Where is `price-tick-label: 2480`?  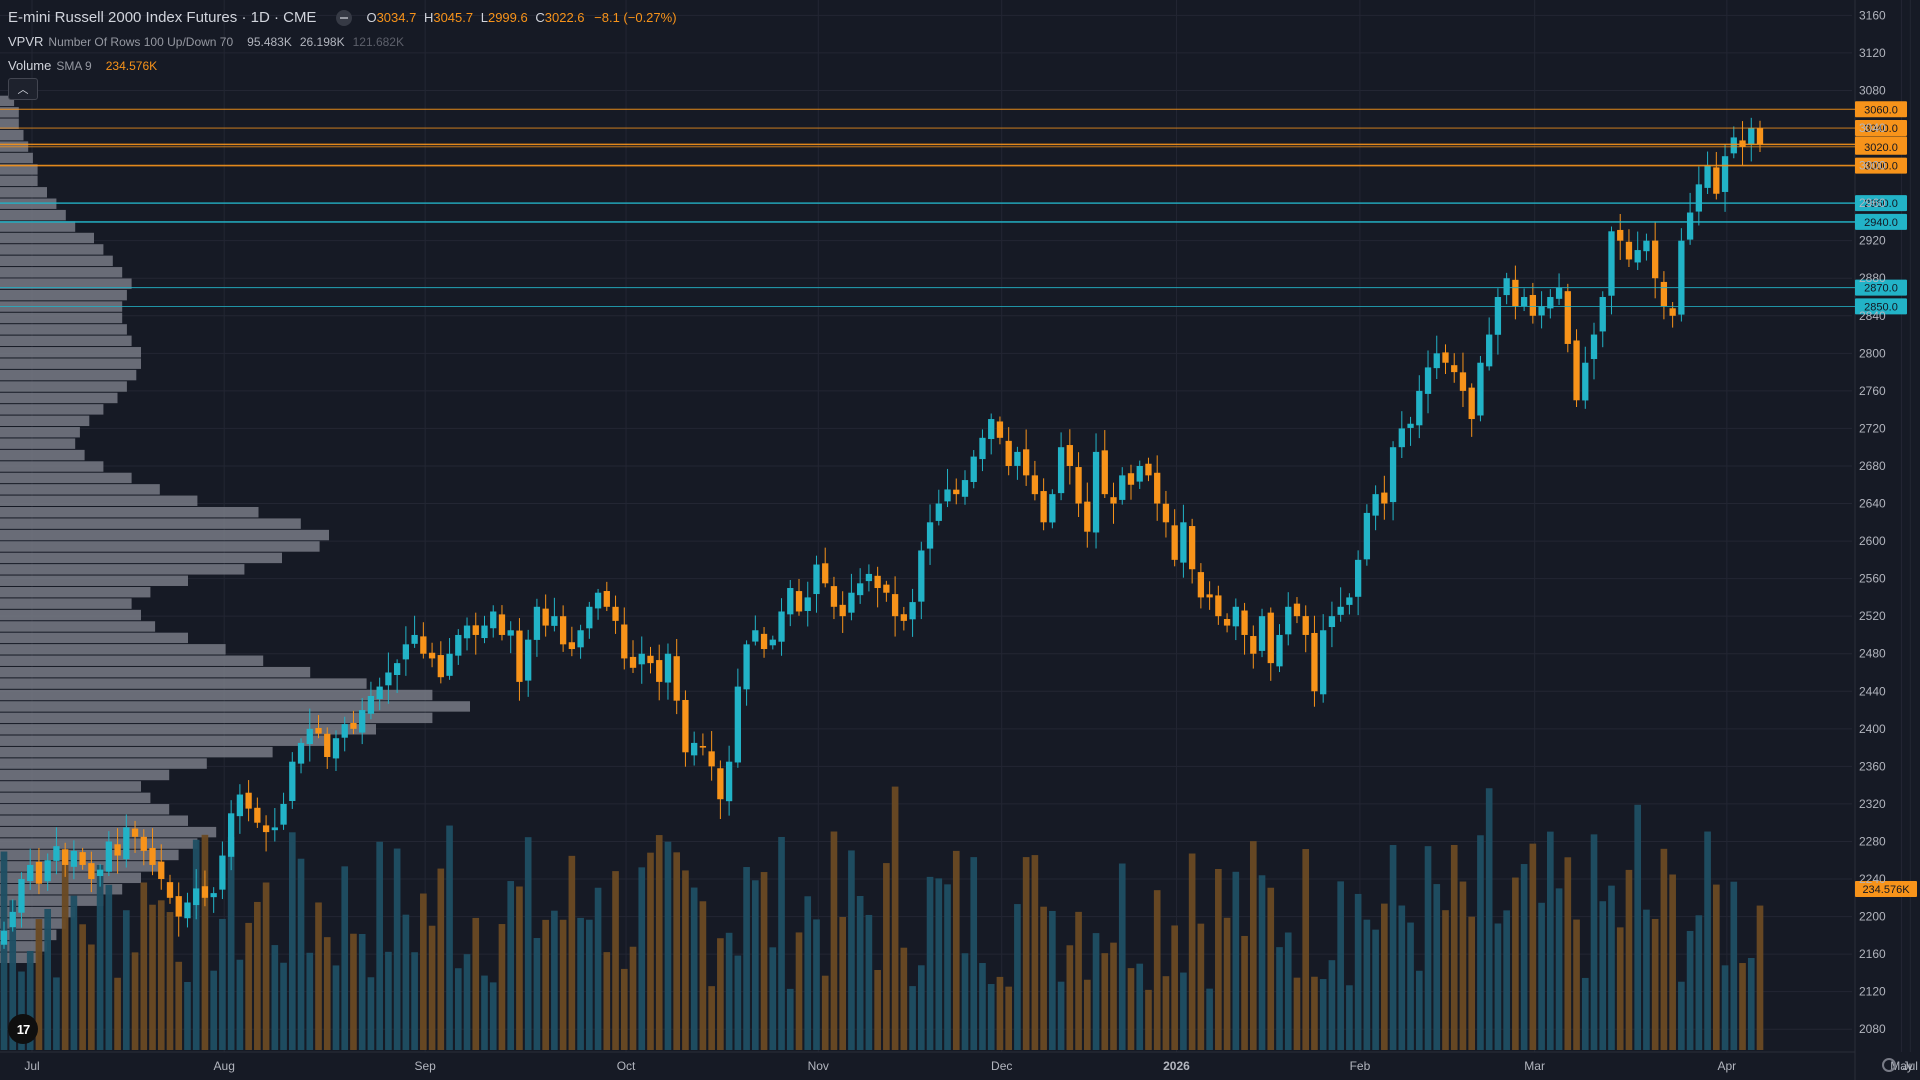
price-tick-label: 2480 is located at coordinates (1872, 654).